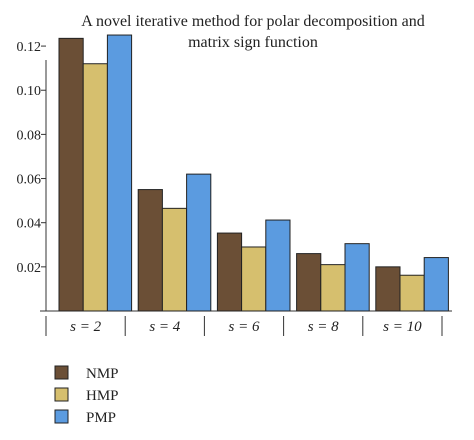 This screenshot has width=474, height=440. What do you see at coordinates (253, 42) in the screenshot?
I see `chart-title-line: matrix sign function` at bounding box center [253, 42].